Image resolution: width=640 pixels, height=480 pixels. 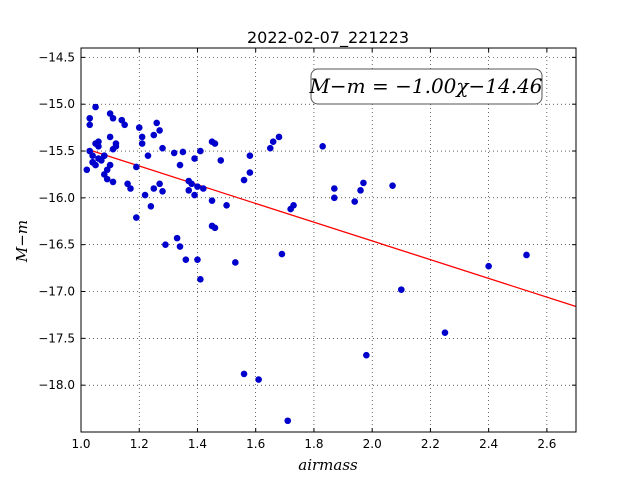 I want to click on x-tick-label: 1.6, so click(x=255, y=444).